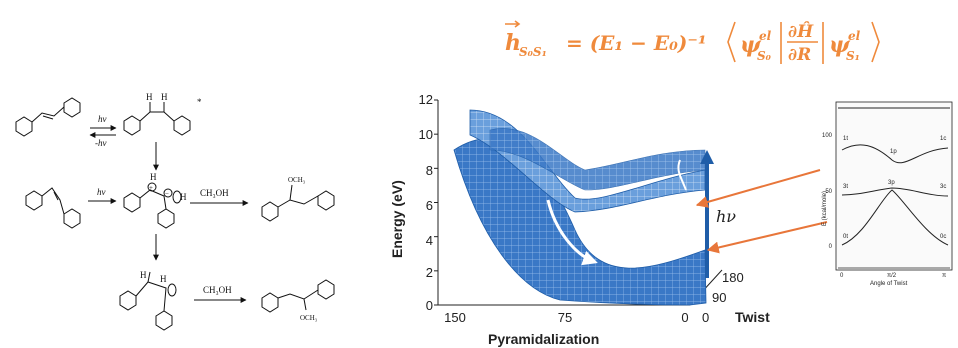  What do you see at coordinates (765, 36) in the screenshot?
I see `eq-bra-sup: el` at bounding box center [765, 36].